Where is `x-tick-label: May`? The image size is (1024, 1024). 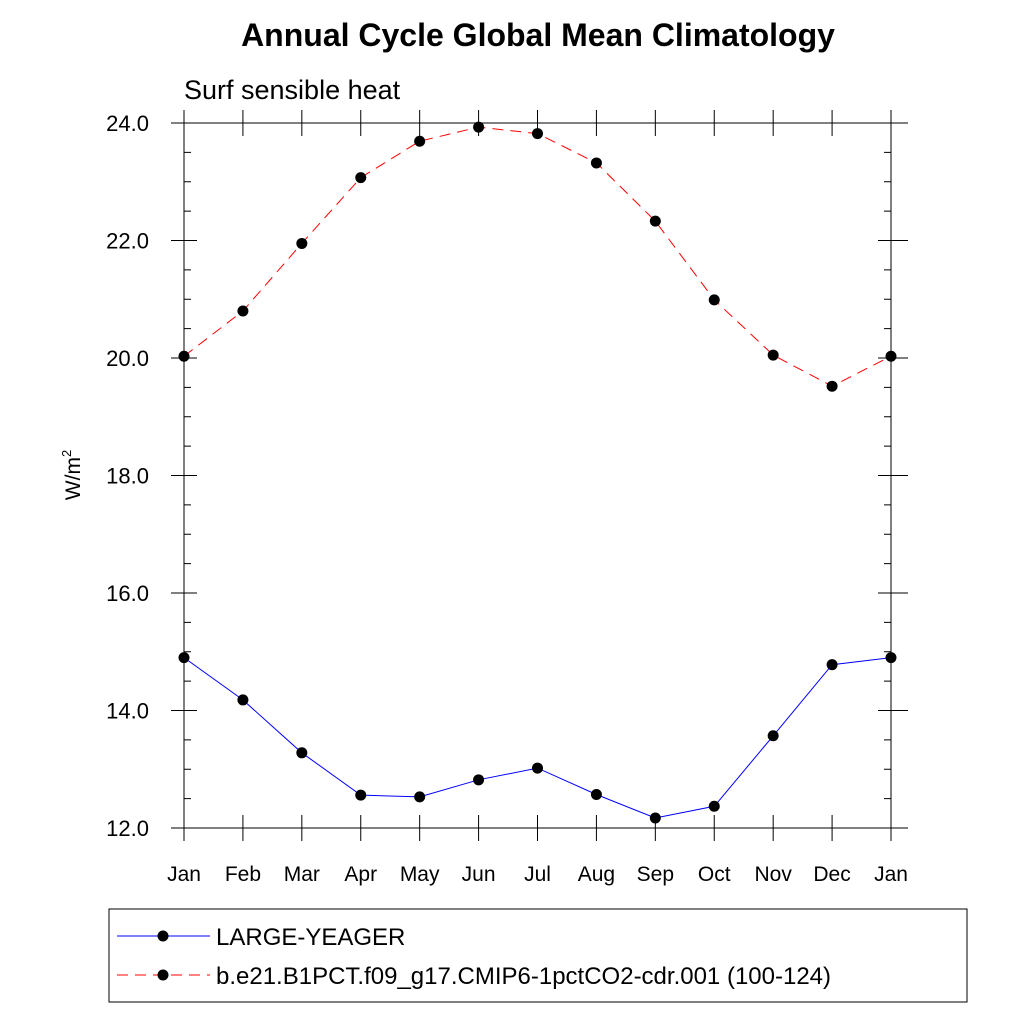
x-tick-label: May is located at coordinates (420, 874).